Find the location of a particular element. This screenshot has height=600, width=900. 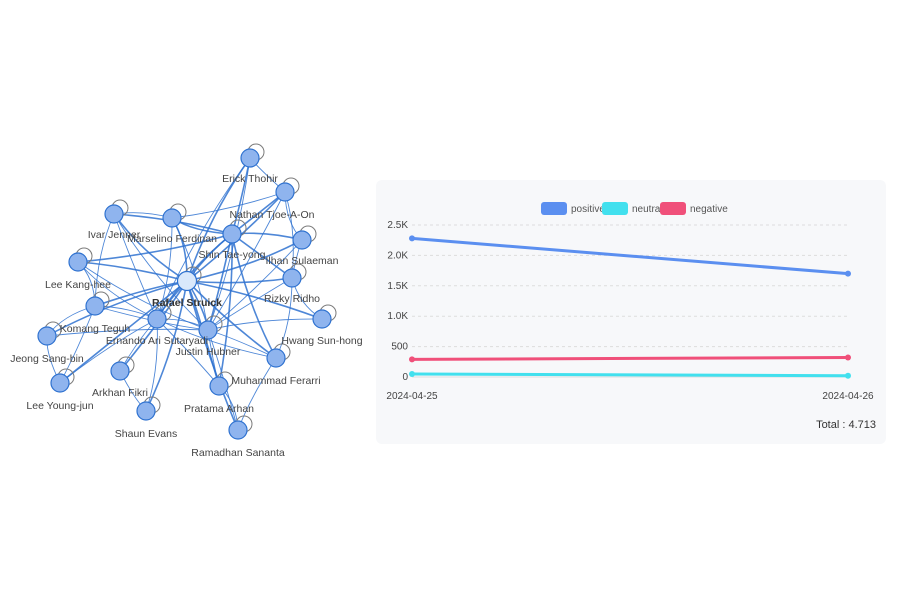

network-node-label: Pratama Arhan is located at coordinates (219, 409).